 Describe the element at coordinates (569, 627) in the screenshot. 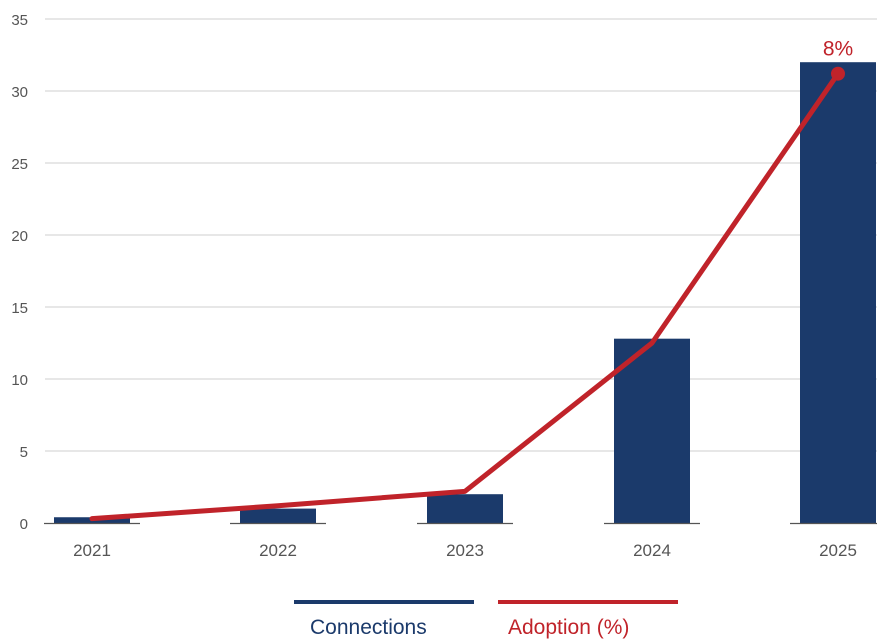

I see `legend-label-adoption: Adoption (%)` at that location.